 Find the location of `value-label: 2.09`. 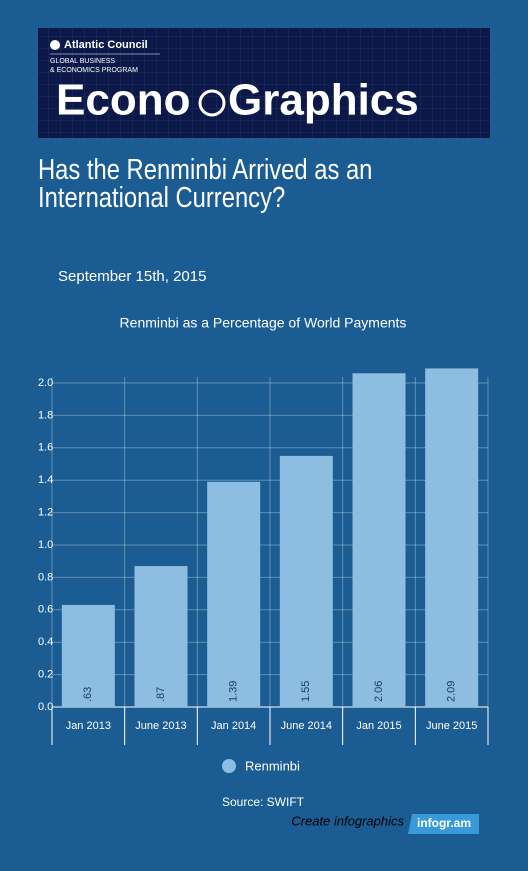

value-label: 2.09 is located at coordinates (452, 691).